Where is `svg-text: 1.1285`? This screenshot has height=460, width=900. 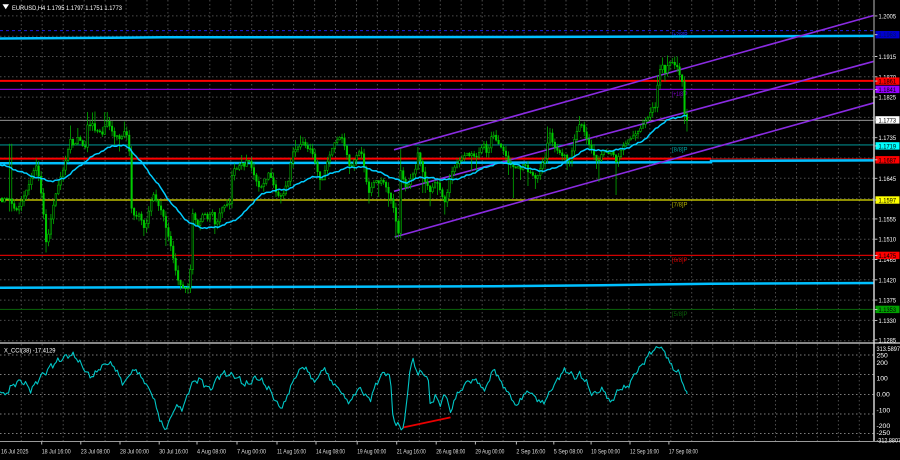 svg-text: 1.1285 is located at coordinates (888, 340).